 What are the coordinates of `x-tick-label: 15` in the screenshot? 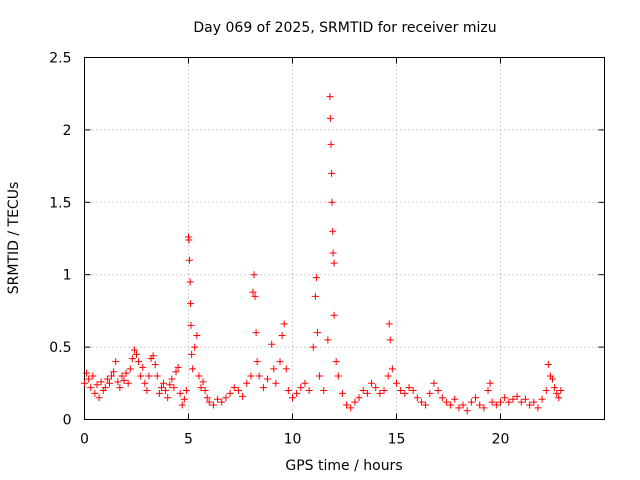 It's located at (397, 440).